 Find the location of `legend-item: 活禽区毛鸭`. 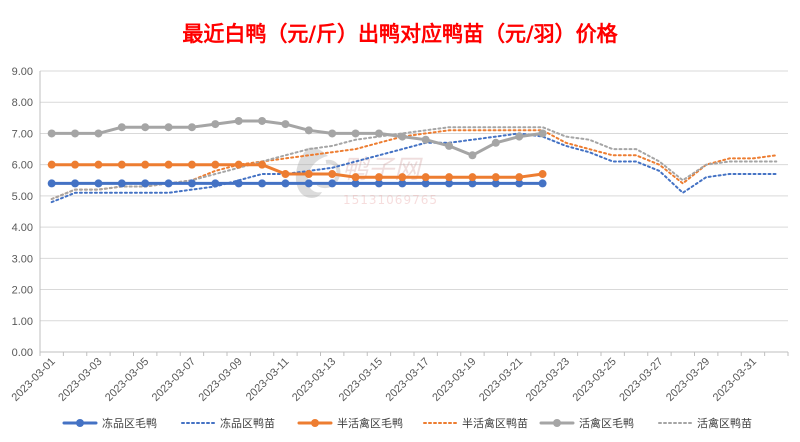

legend-item: 活禽区毛鸭 is located at coordinates (586, 423).